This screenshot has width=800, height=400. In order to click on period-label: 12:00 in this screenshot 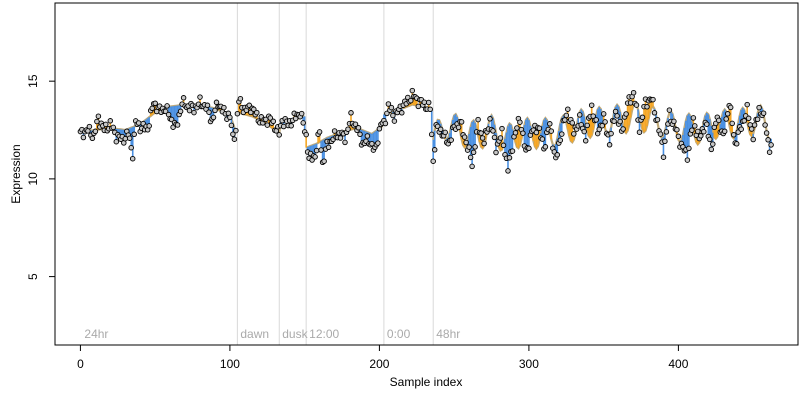, I will do `click(324, 334)`.